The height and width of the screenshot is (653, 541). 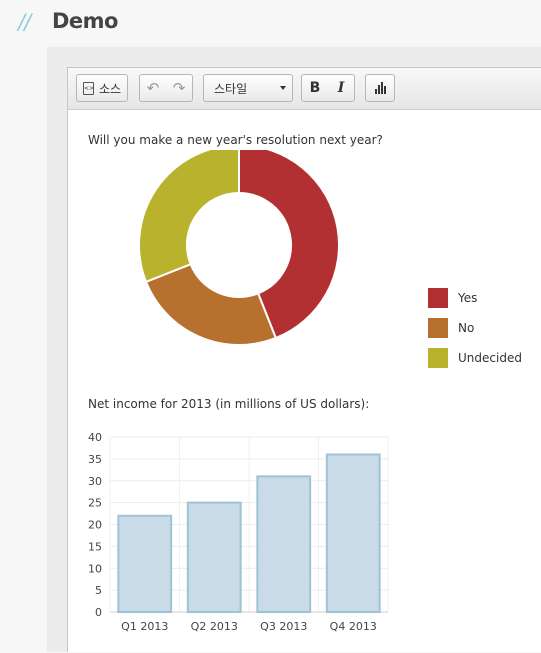 What do you see at coordinates (95, 568) in the screenshot?
I see `y-tick-label: 10` at bounding box center [95, 568].